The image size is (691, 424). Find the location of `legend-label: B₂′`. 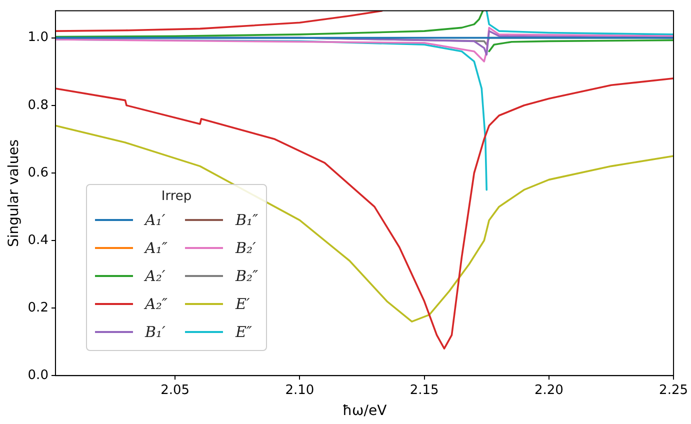

legend-label: B₂′ is located at coordinates (245, 248).